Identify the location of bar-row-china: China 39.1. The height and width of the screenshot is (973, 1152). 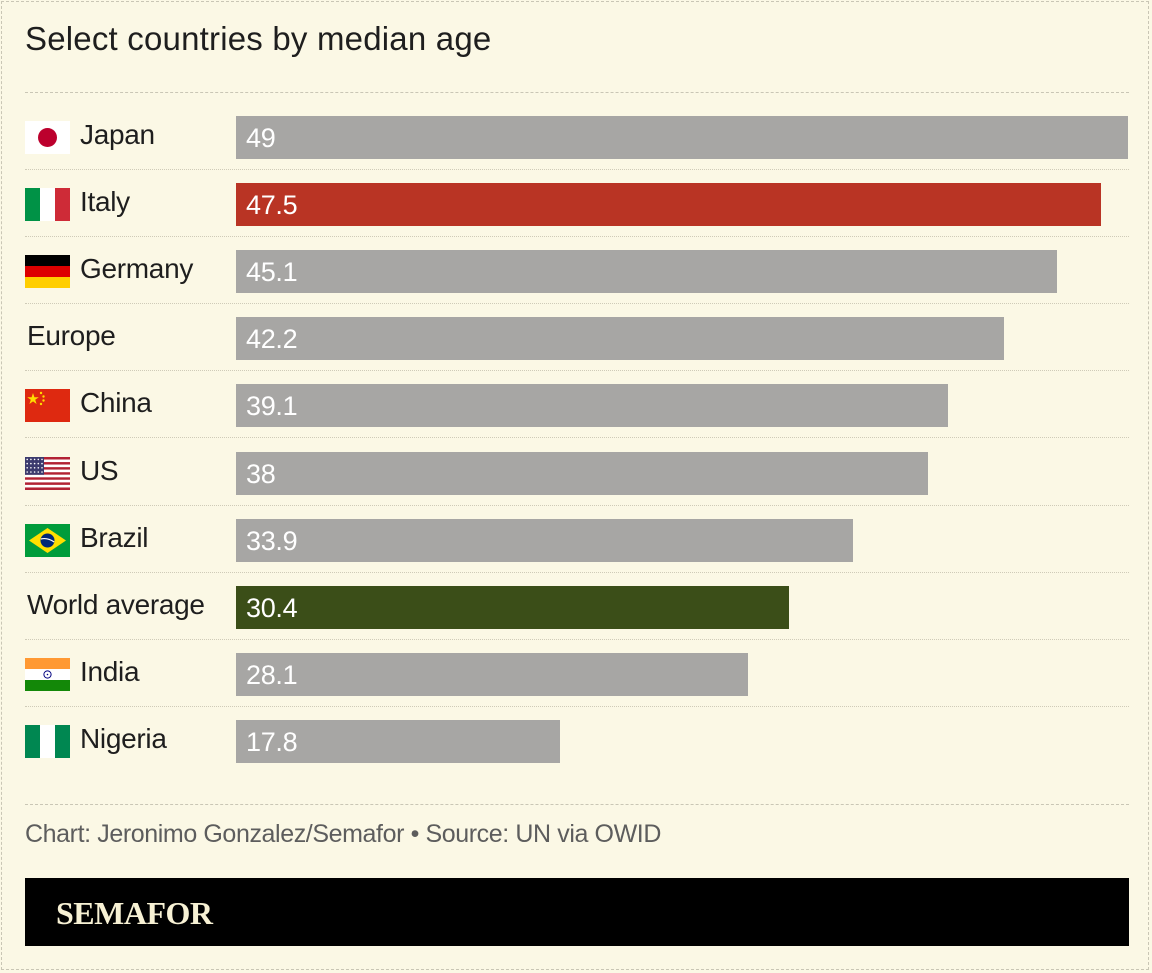
(577, 405).